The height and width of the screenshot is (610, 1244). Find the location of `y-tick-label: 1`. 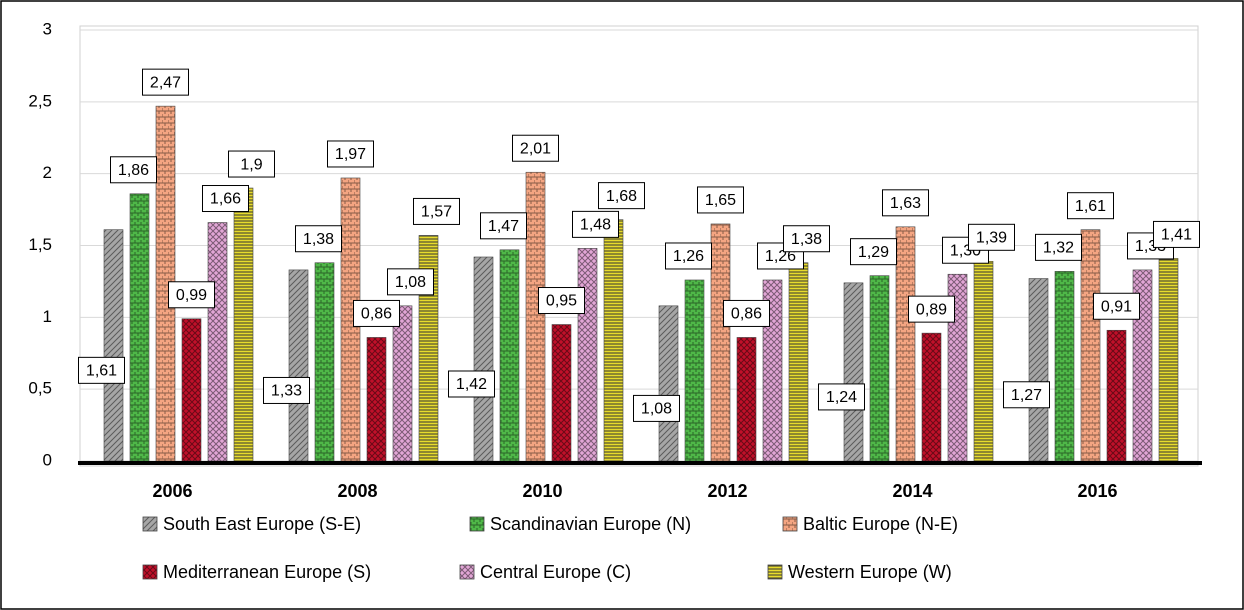

y-tick-label: 1 is located at coordinates (47, 316).